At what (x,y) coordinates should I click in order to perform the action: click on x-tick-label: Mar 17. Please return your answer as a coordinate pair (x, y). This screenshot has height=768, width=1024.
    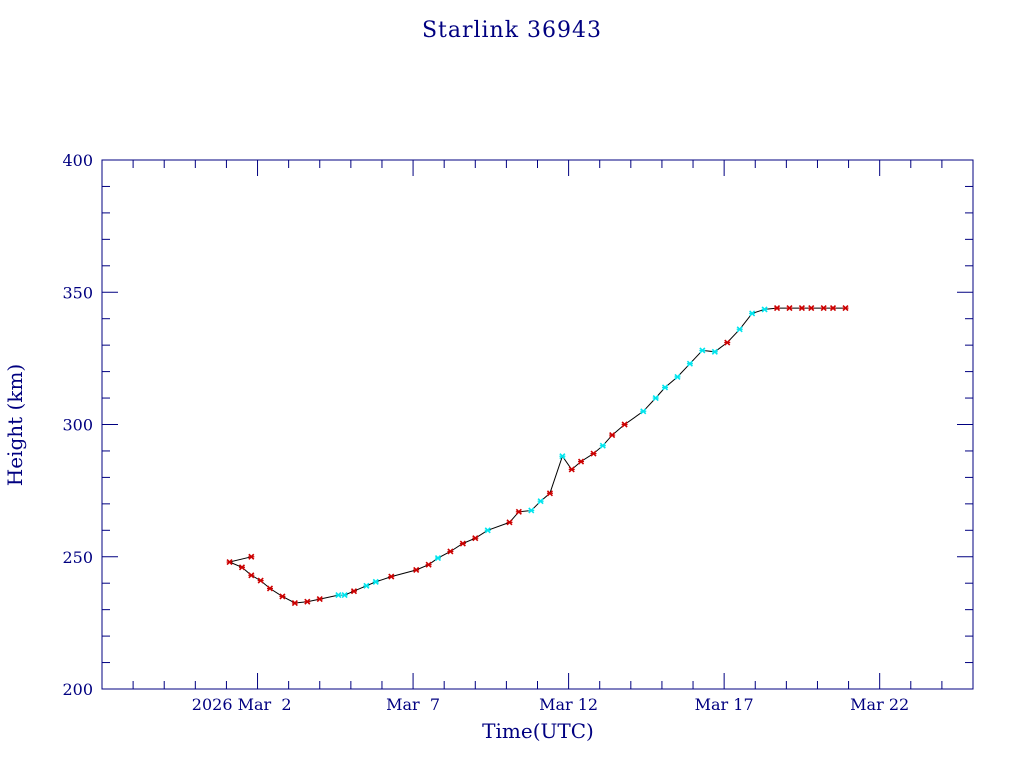
    Looking at the image, I should click on (724, 704).